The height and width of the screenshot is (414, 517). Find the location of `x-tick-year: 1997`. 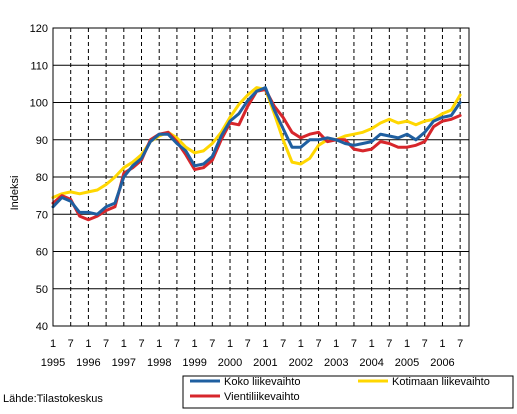

x-tick-year: 1997 is located at coordinates (124, 363).